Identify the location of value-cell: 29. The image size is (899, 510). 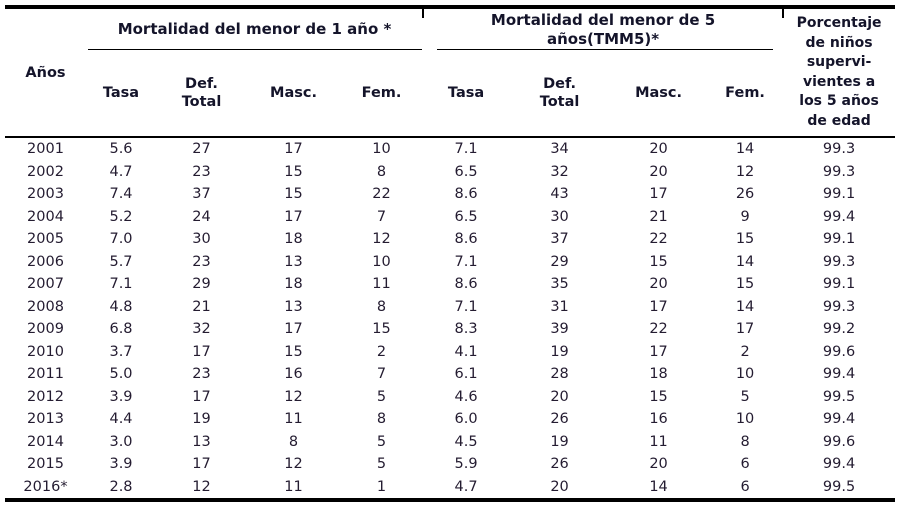
(201, 284).